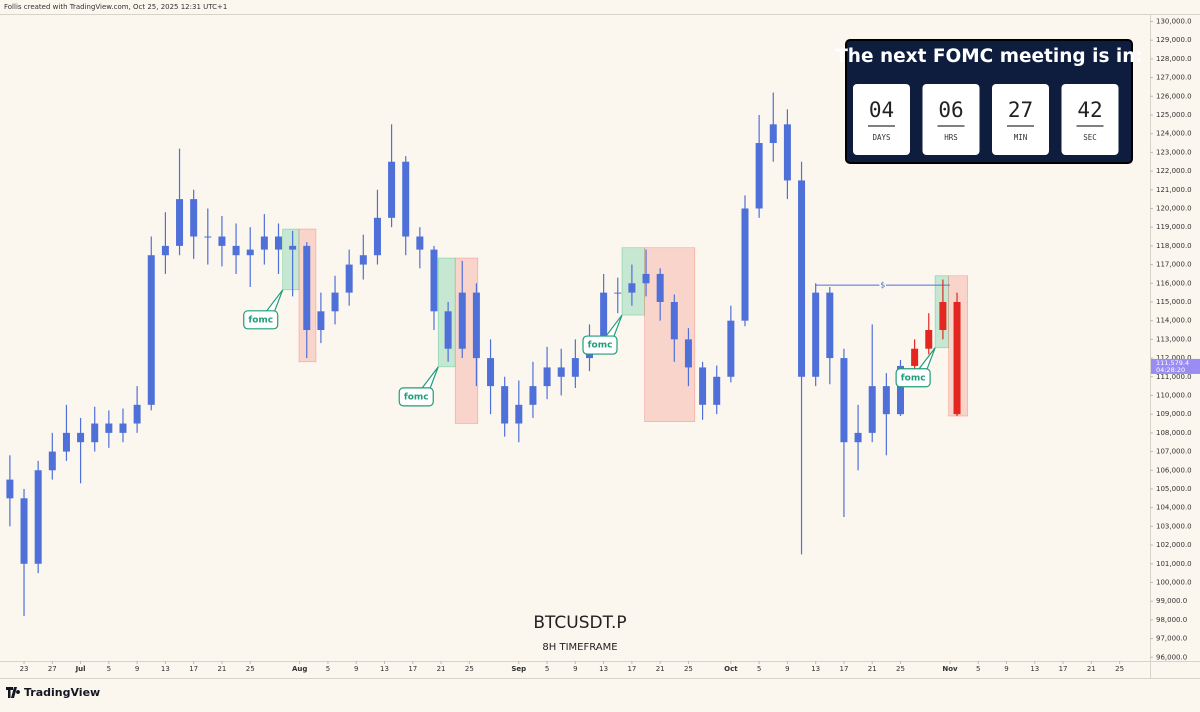 This screenshot has height=712, width=1200. Describe the element at coordinates (1171, 657) in the screenshot. I see `y-tick-label: 96,000.0` at that location.